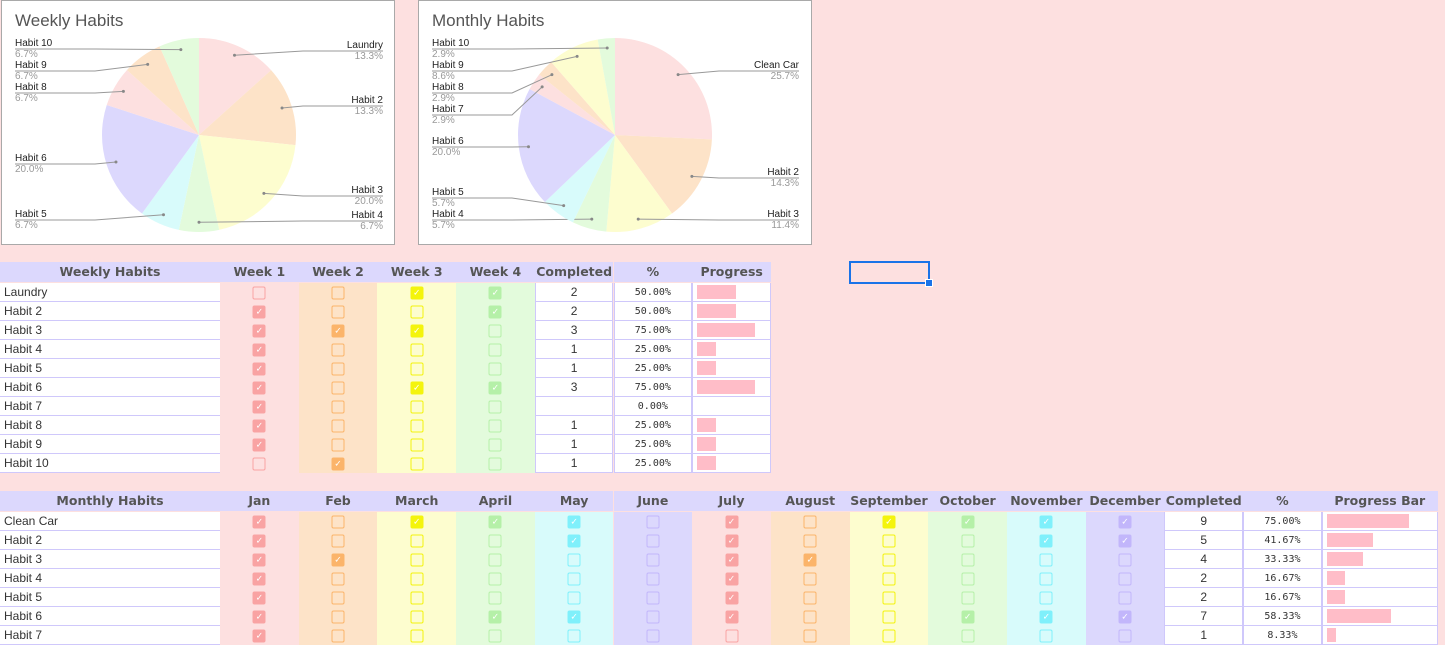 The width and height of the screenshot is (1445, 645). I want to click on habit-name: Habit 8, so click(110, 425).